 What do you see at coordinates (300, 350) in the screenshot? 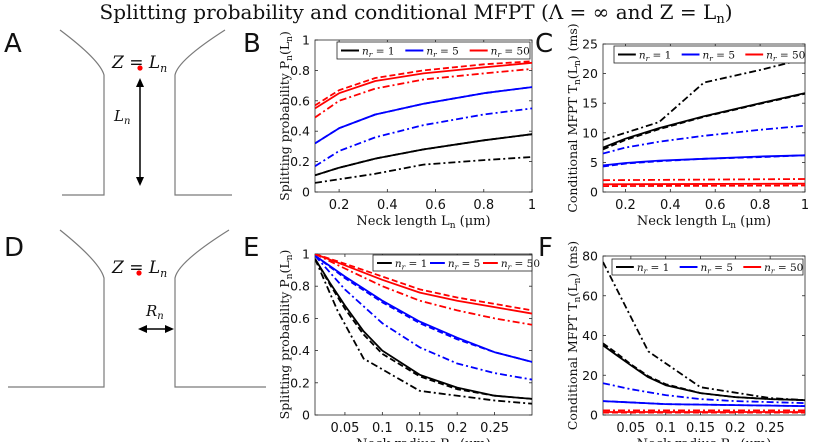
I see `y-tick-label: 0.4` at bounding box center [300, 350].